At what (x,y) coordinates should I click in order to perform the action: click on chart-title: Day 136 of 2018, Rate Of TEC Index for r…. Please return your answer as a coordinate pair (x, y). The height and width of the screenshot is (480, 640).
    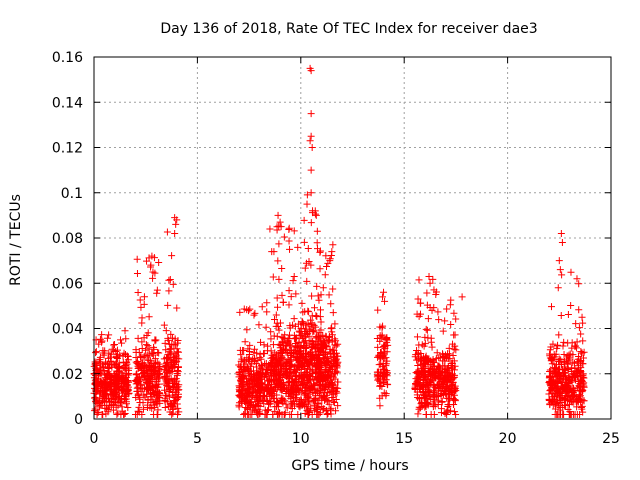
    Looking at the image, I should click on (348, 29).